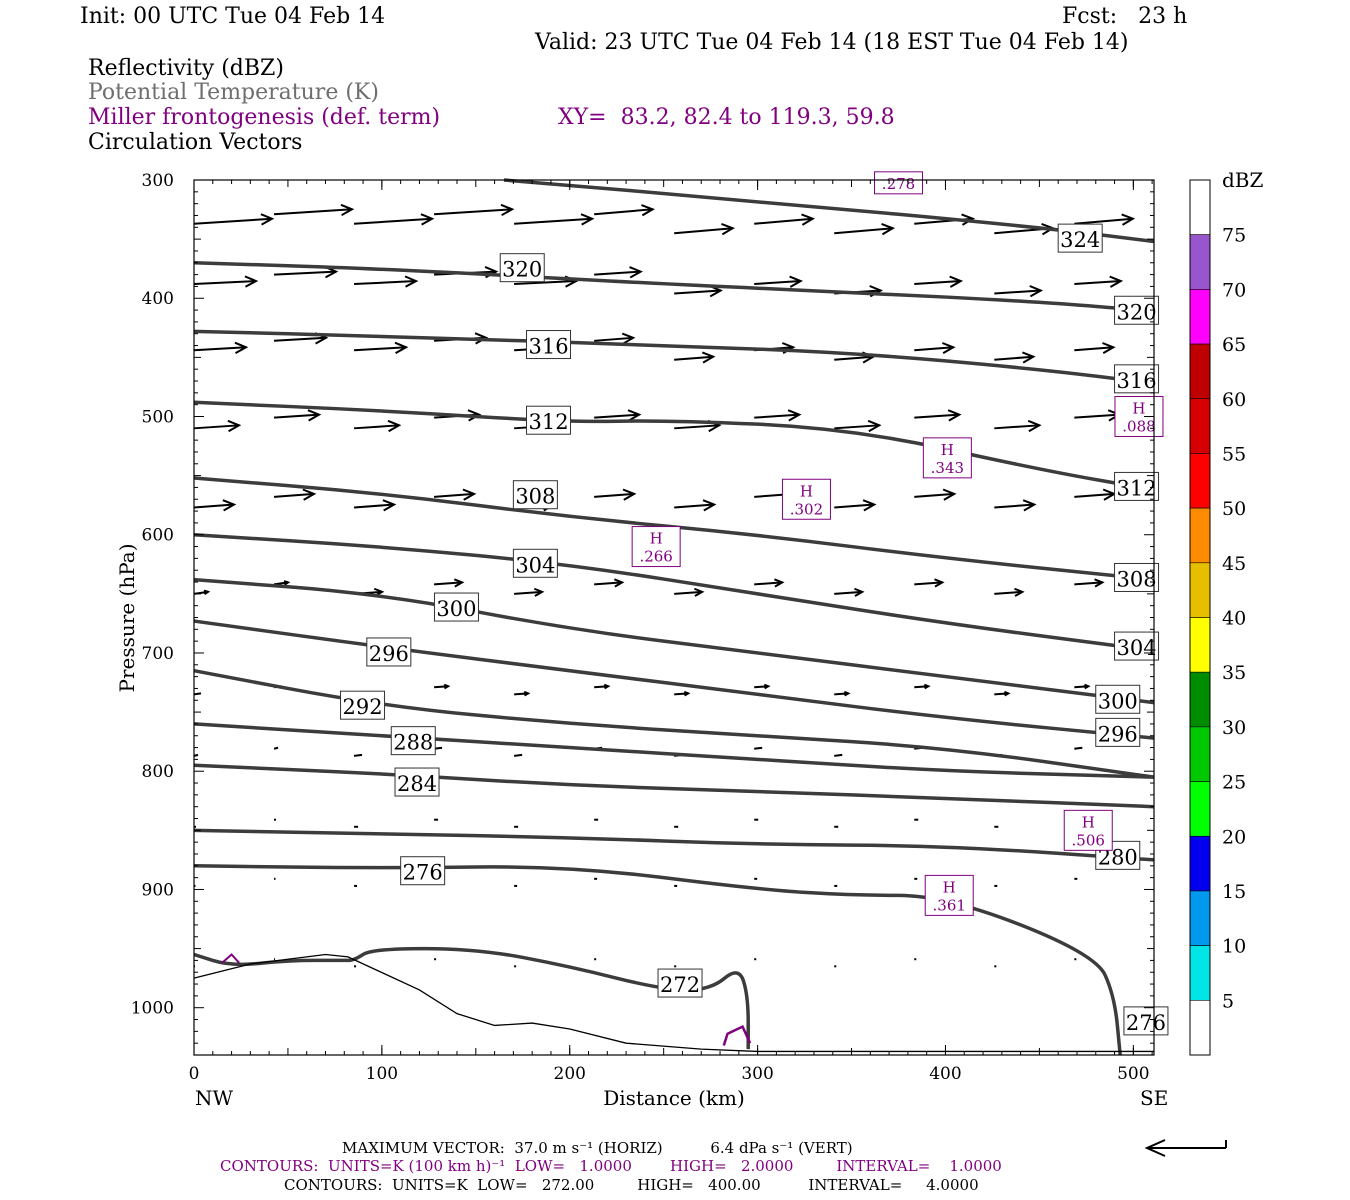 The height and width of the screenshot is (1200, 1350). Describe the element at coordinates (945, 1074) in the screenshot. I see `x-tick-label: 400` at that location.